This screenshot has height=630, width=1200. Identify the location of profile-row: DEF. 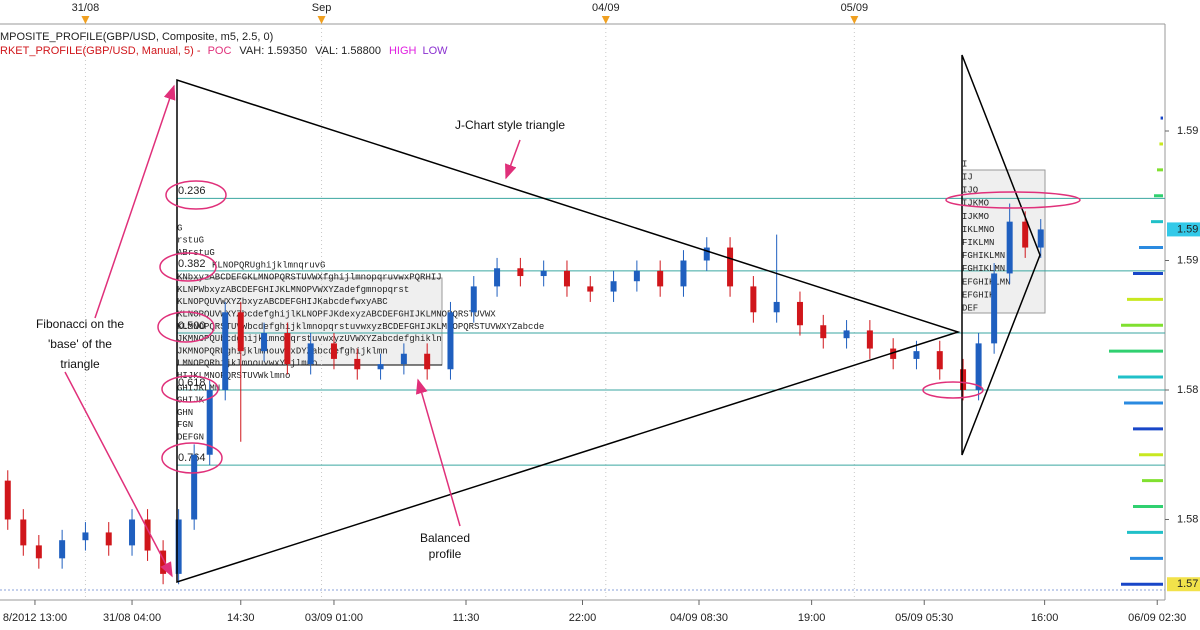
(970, 308).